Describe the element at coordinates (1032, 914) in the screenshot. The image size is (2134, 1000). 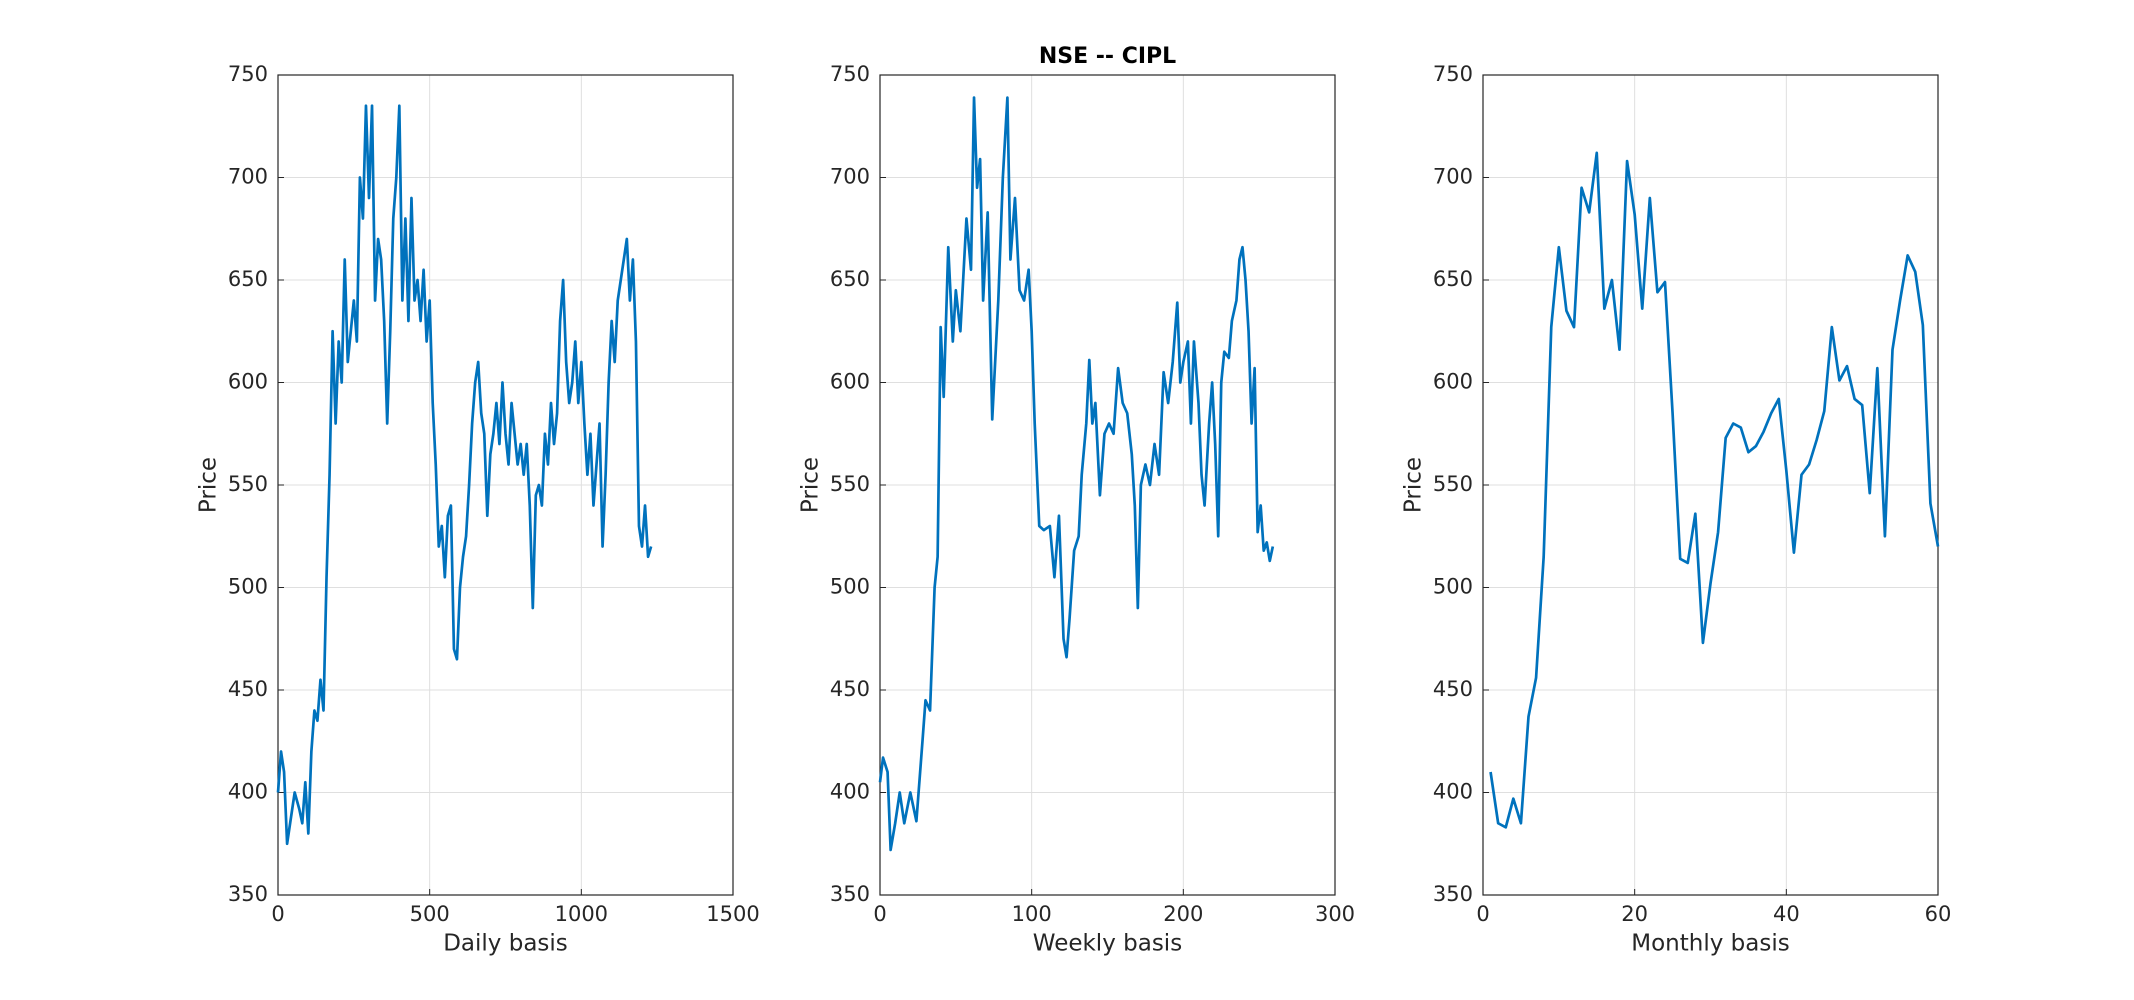
I see `x-tick-label: 100` at that location.